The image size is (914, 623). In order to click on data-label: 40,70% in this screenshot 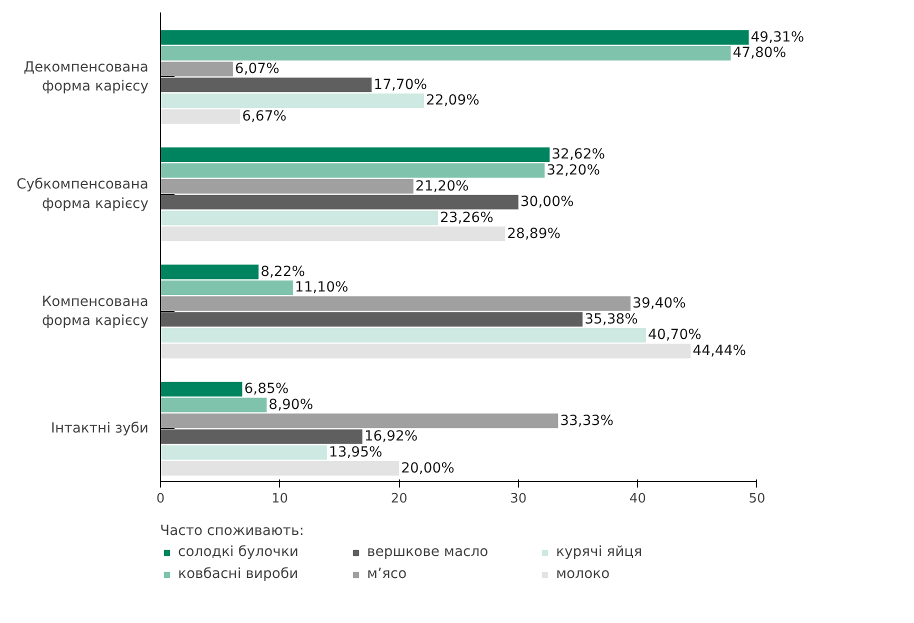, I will do `click(675, 335)`.